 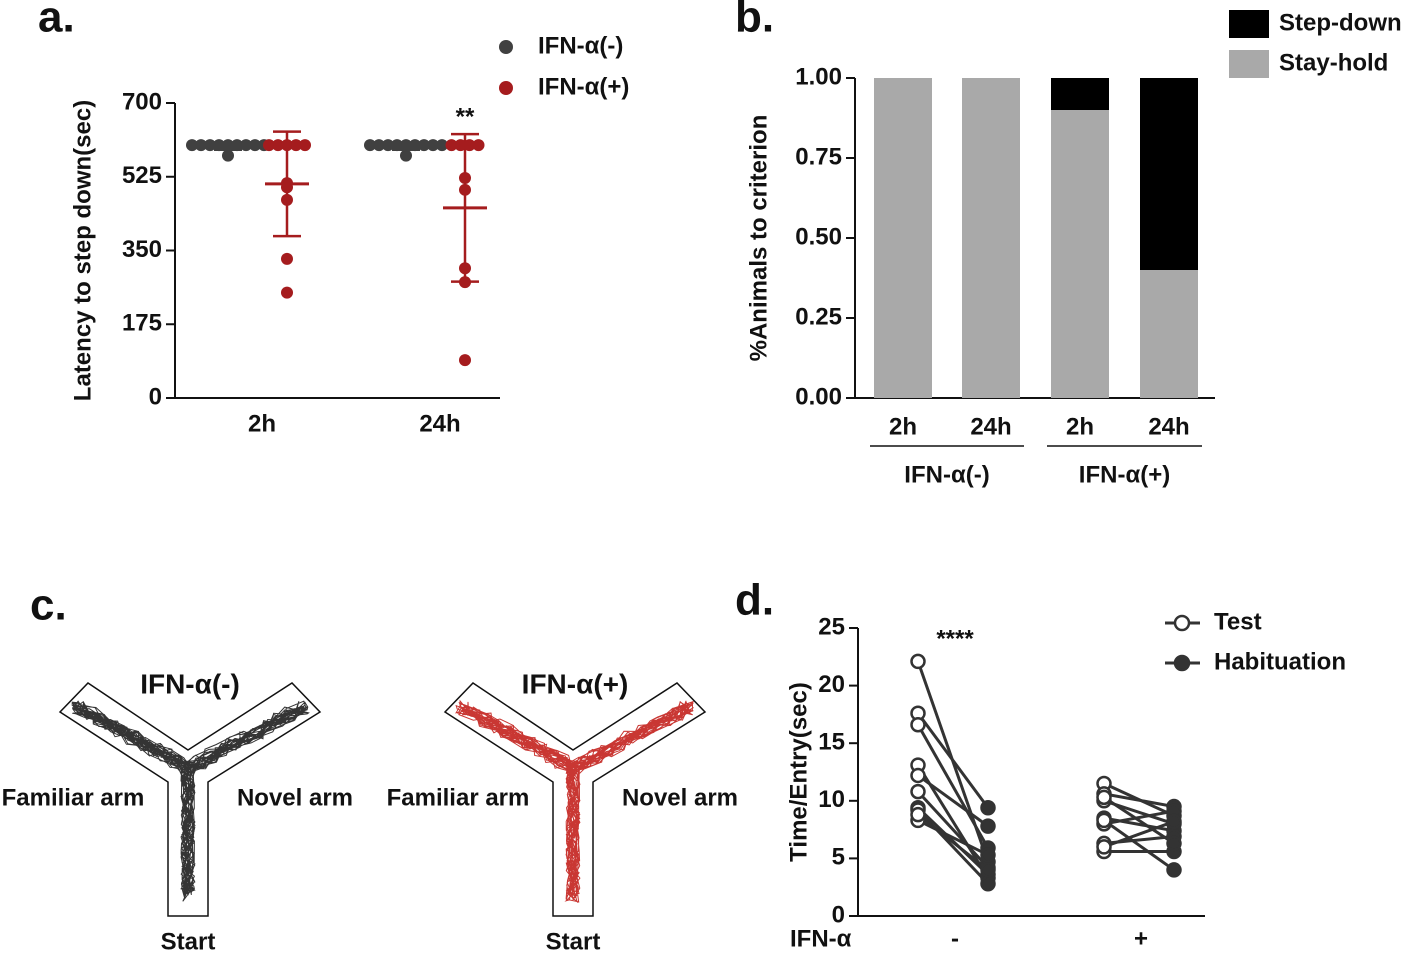 I want to click on y-tick-label: 350, so click(x=142, y=249).